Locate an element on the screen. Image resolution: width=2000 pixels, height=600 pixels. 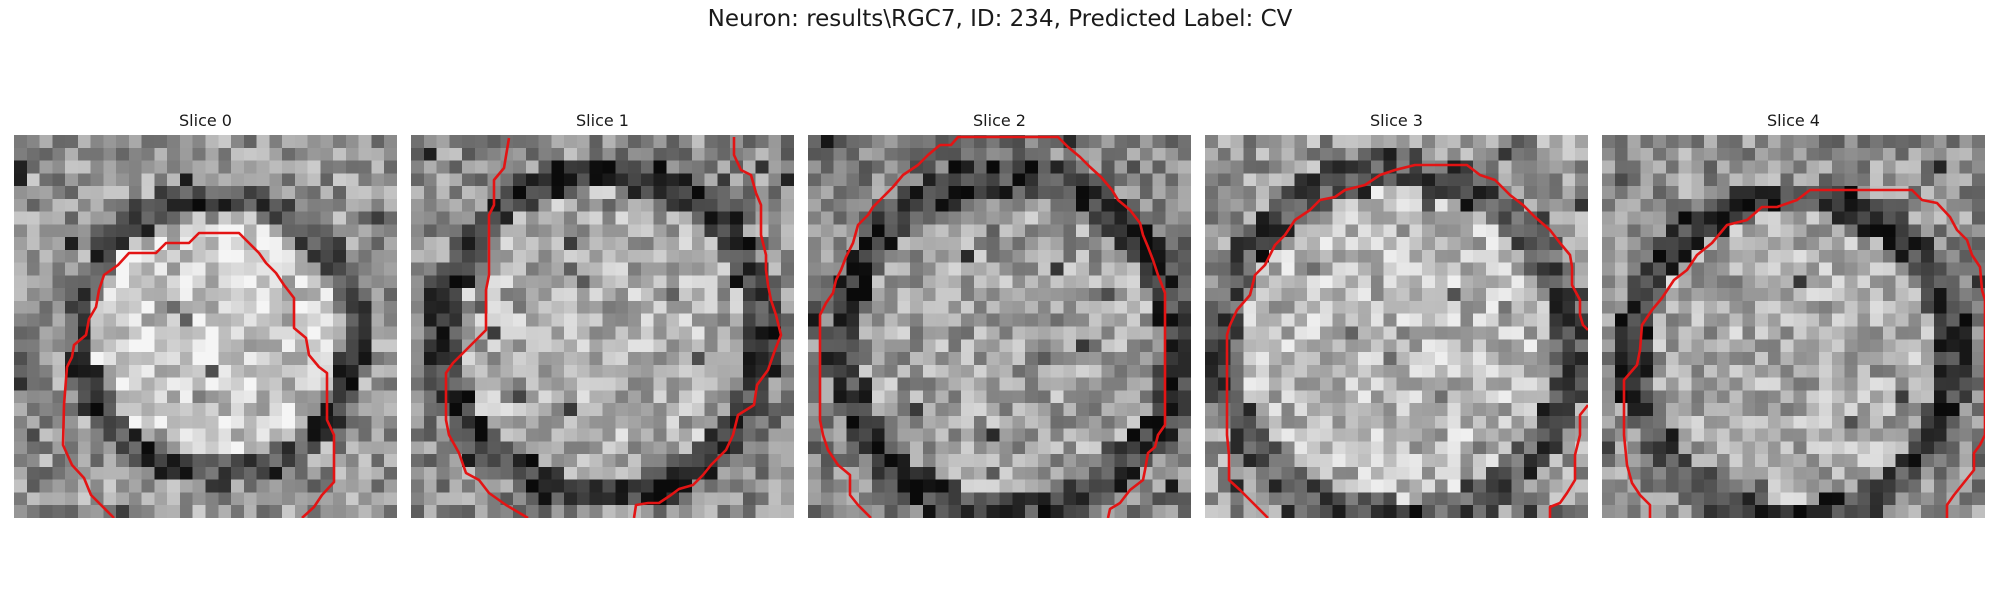
slice-panel-4: Slice 4 is located at coordinates (1793, 313).